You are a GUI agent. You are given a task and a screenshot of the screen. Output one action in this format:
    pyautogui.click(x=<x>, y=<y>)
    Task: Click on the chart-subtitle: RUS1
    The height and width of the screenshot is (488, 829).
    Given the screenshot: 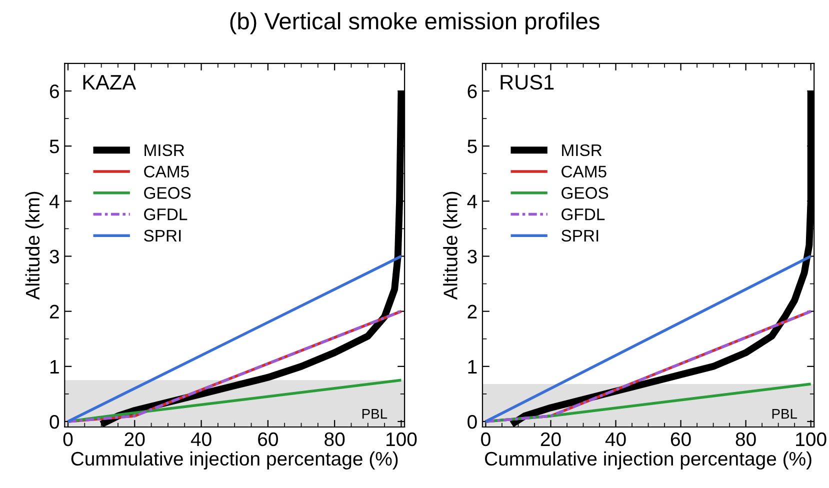 What is the action you would take?
    pyautogui.click(x=527, y=82)
    